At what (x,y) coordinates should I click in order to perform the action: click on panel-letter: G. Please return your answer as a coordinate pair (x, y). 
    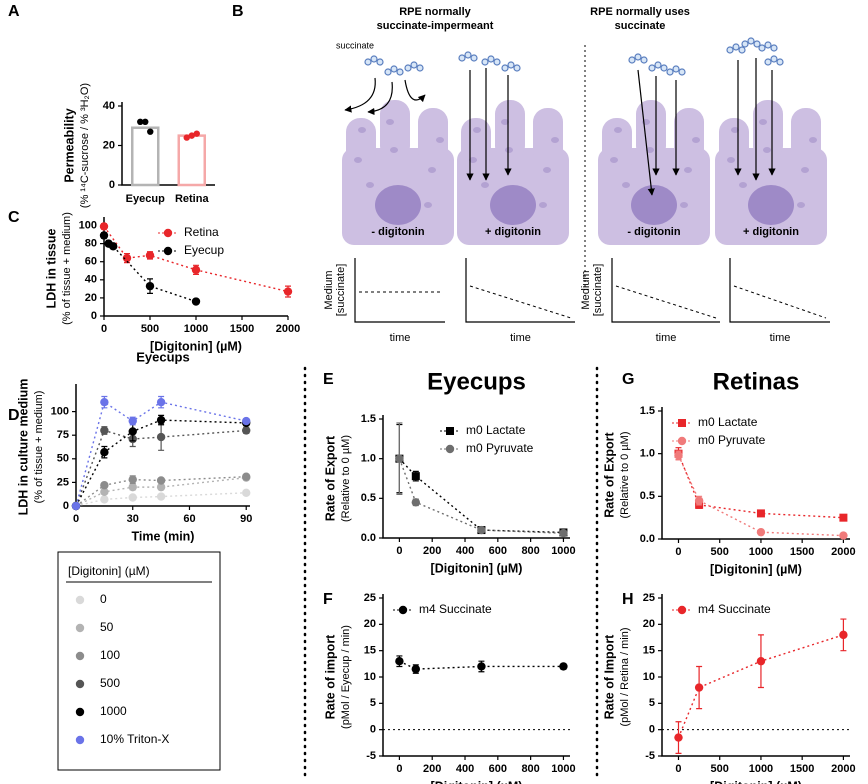
    Looking at the image, I should click on (628, 379).